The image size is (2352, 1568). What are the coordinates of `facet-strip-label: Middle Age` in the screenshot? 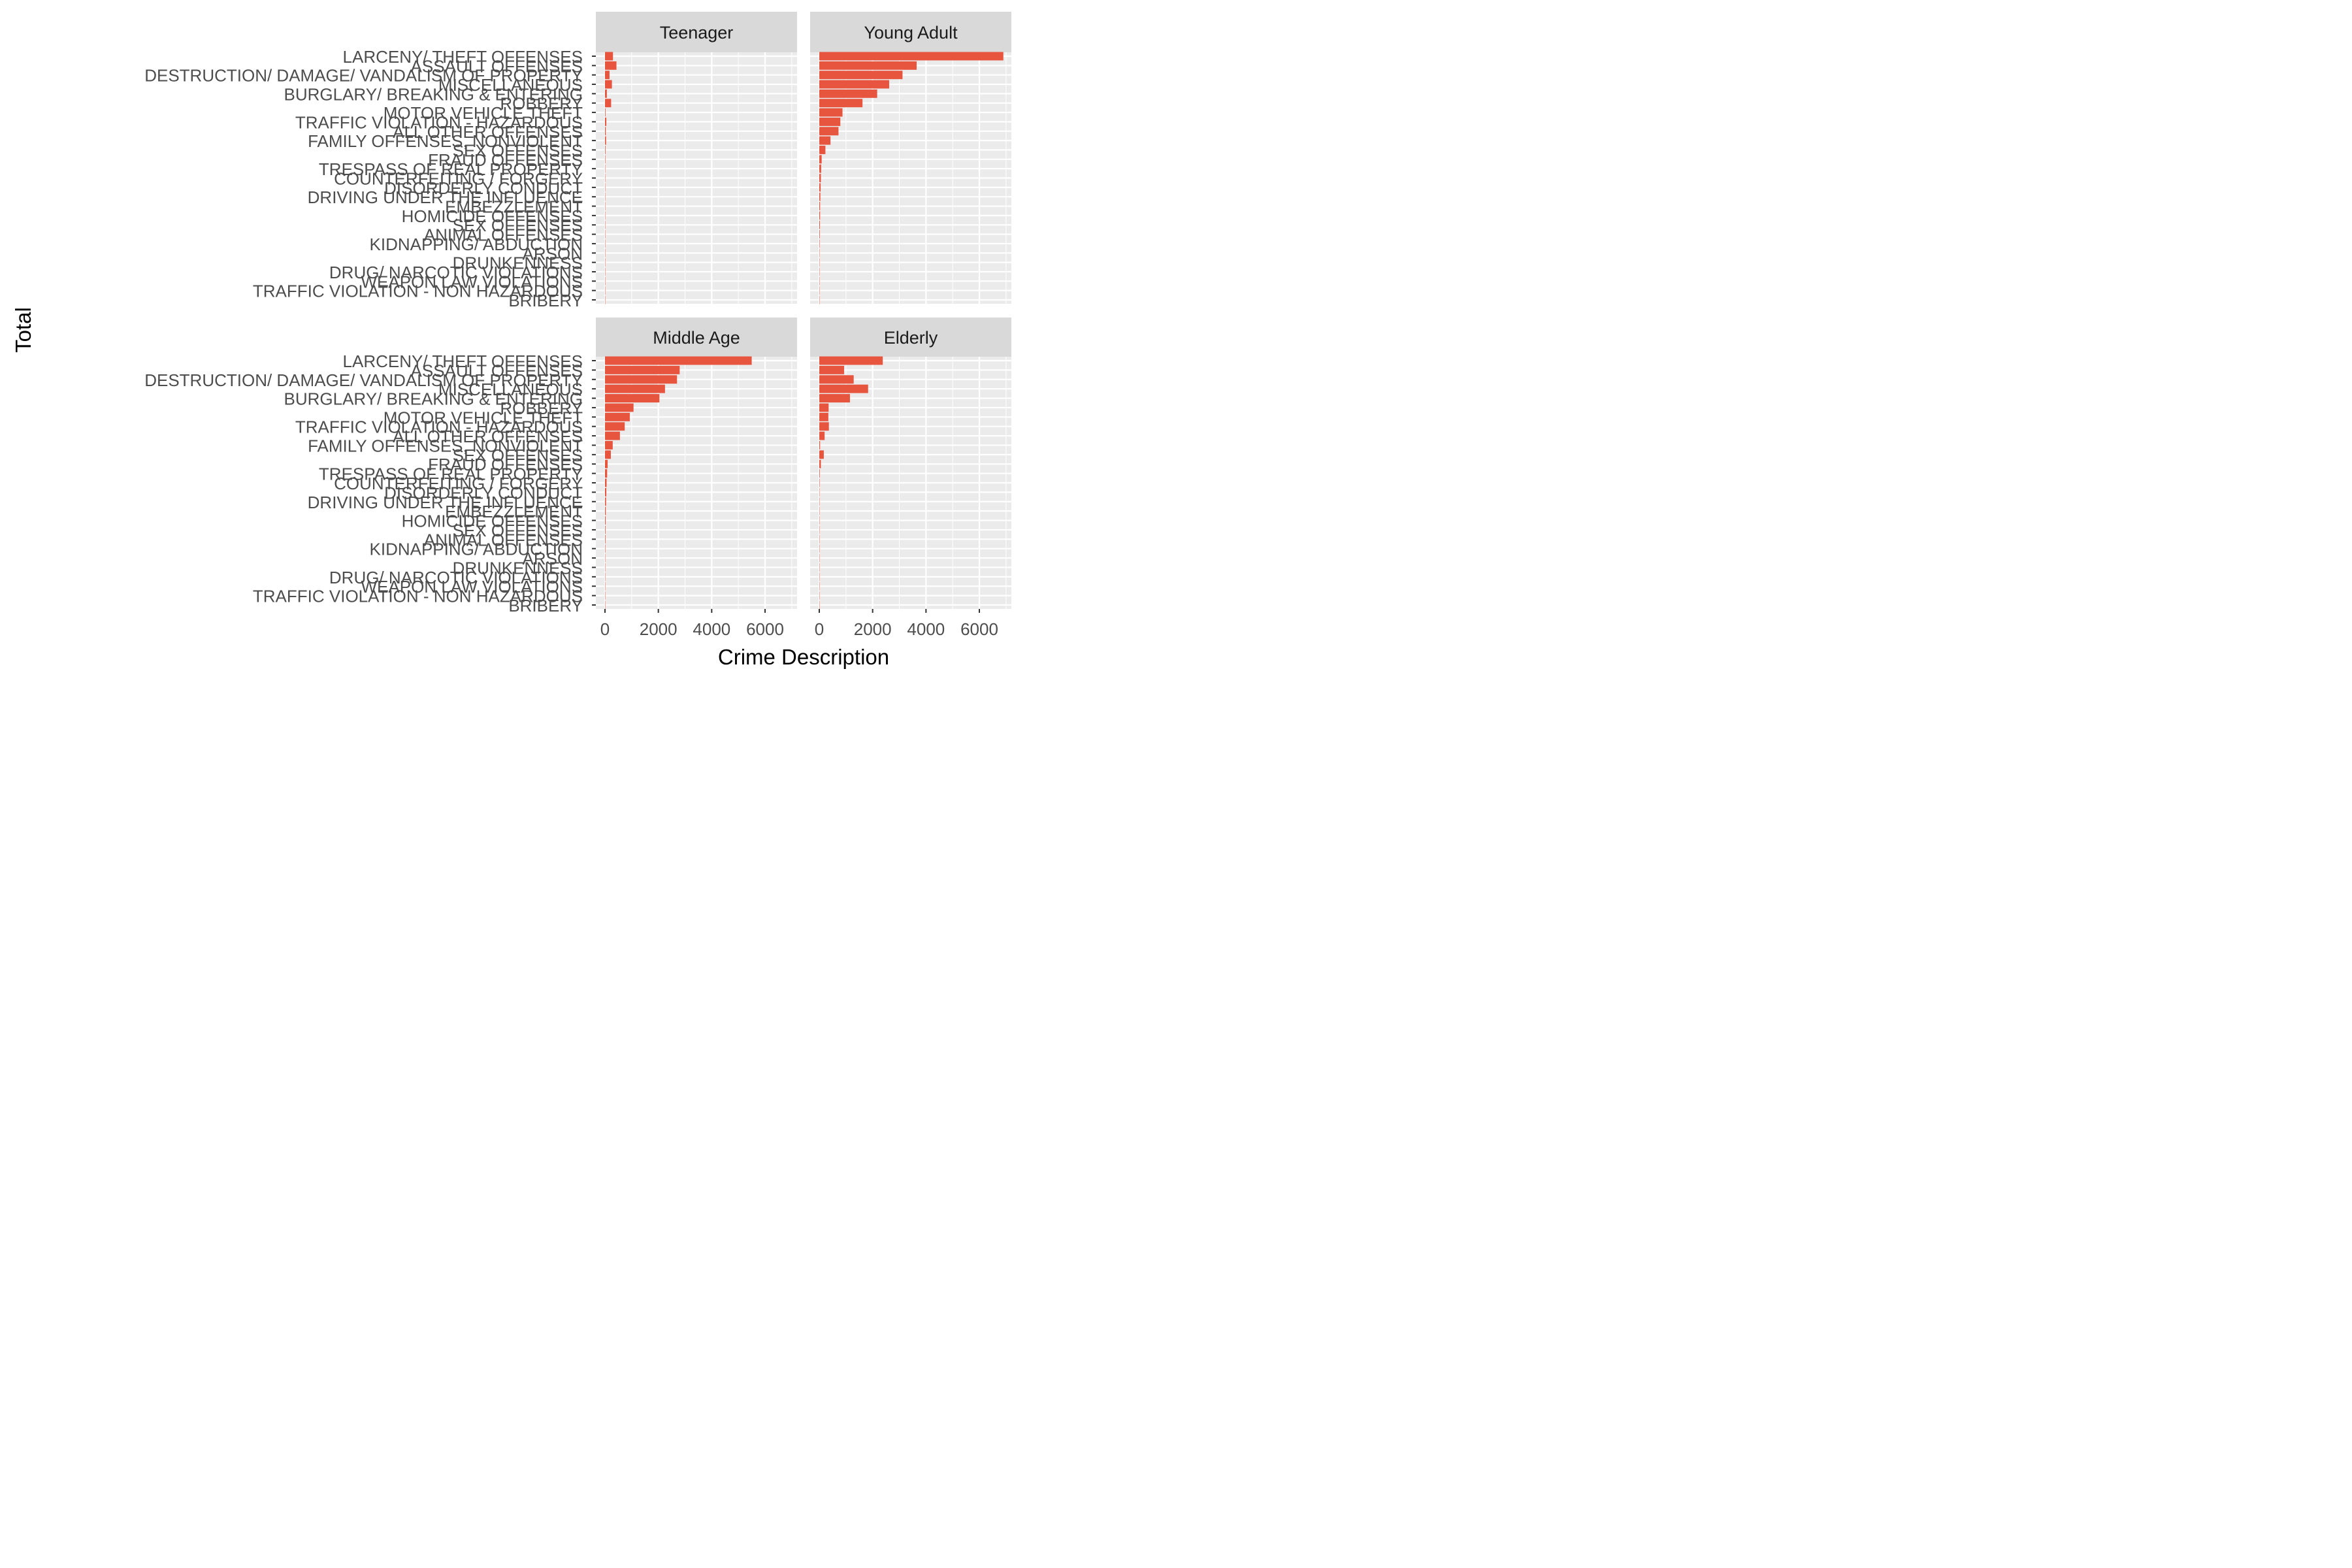 It's located at (696, 338).